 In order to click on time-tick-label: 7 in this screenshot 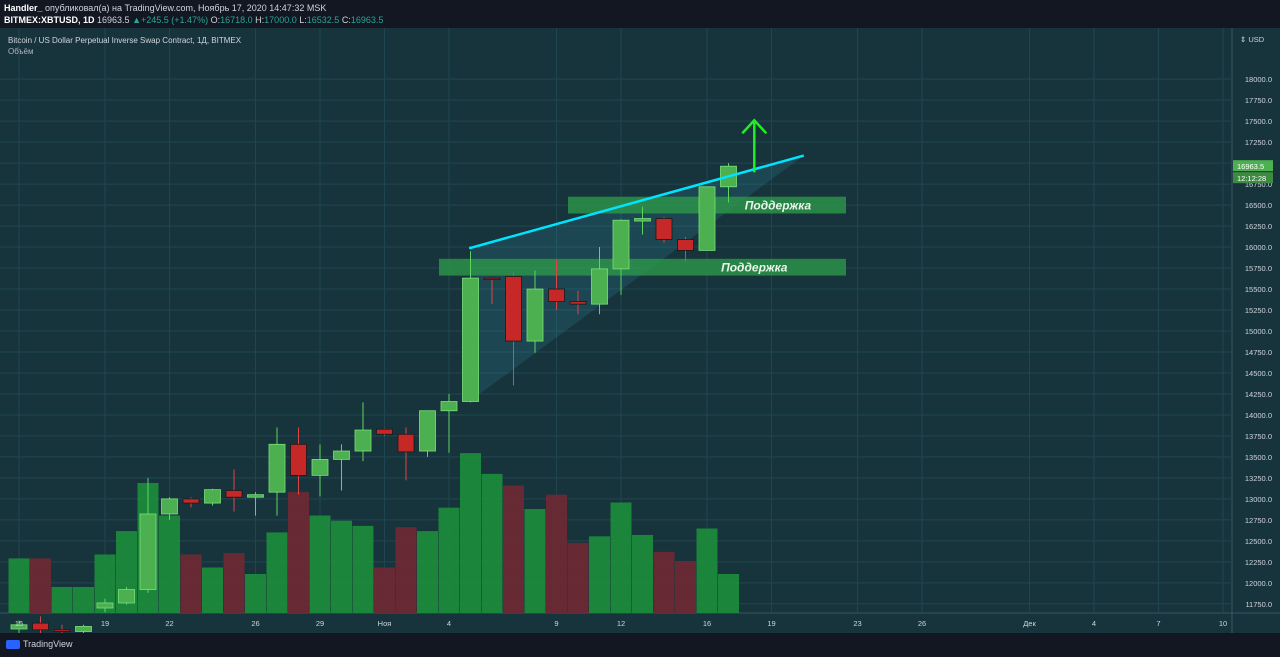, I will do `click(1158, 623)`.